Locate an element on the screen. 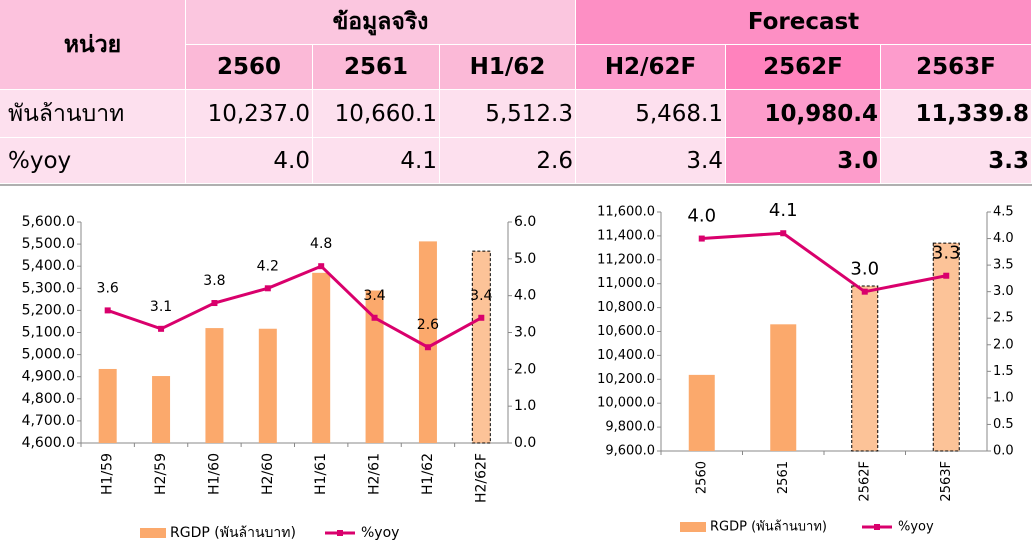  y-tick-label: 10,400.0 is located at coordinates (626, 355).